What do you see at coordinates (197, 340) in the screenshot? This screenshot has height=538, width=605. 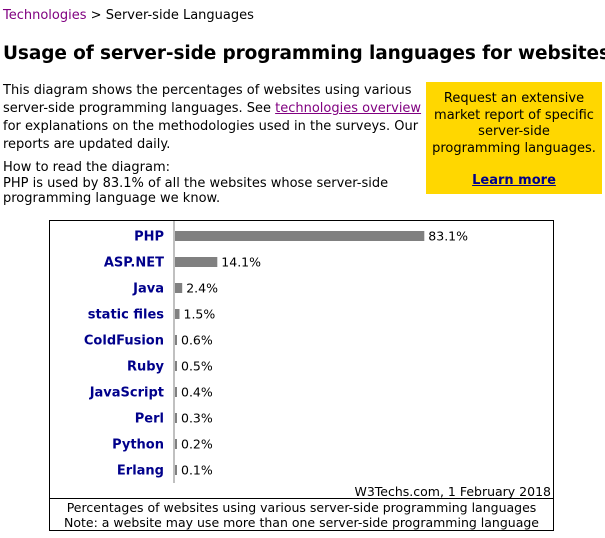 I see `value-label-coldfusion: 0.6%` at bounding box center [197, 340].